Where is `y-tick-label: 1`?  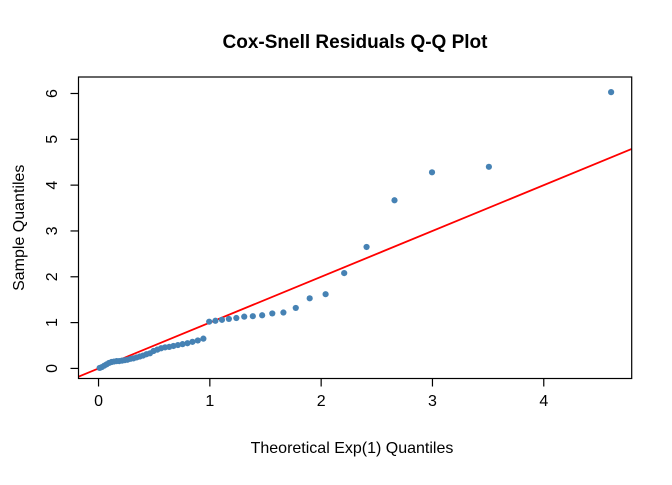
y-tick-label: 1 is located at coordinates (52, 322).